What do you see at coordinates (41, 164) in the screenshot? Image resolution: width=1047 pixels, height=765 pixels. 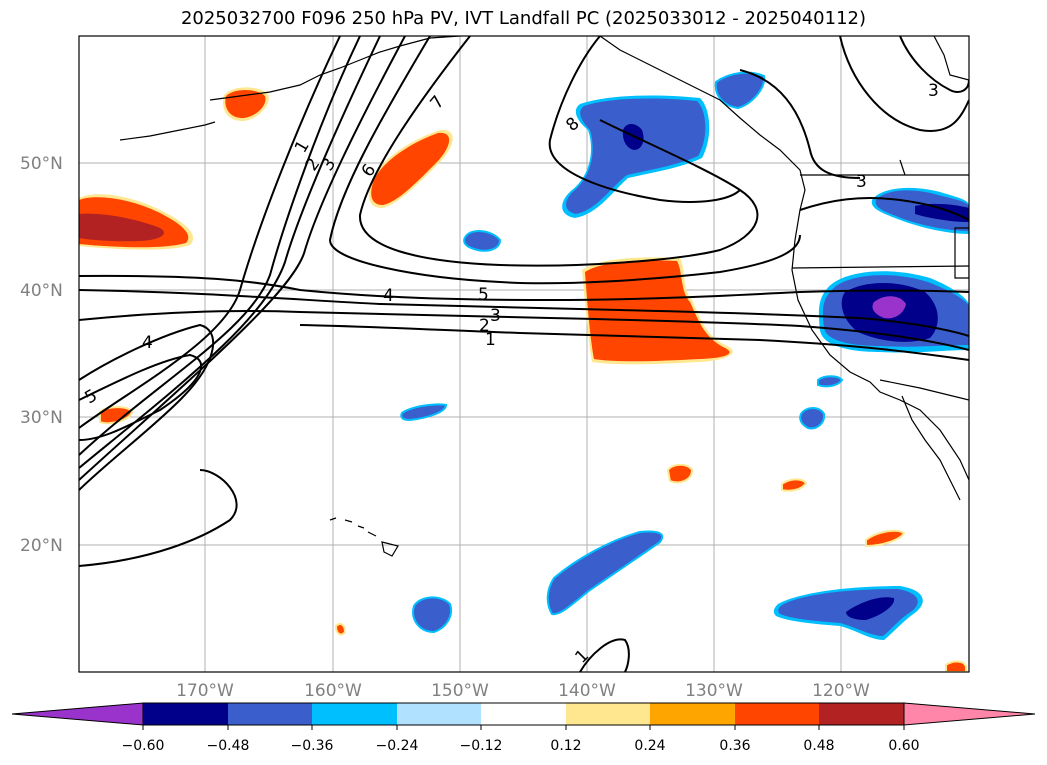 I see `lat-tick: 50°N` at bounding box center [41, 164].